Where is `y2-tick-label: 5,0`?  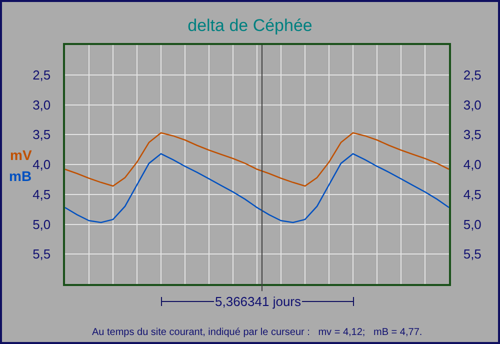
y2-tick-label: 5,0 is located at coordinates (472, 224).